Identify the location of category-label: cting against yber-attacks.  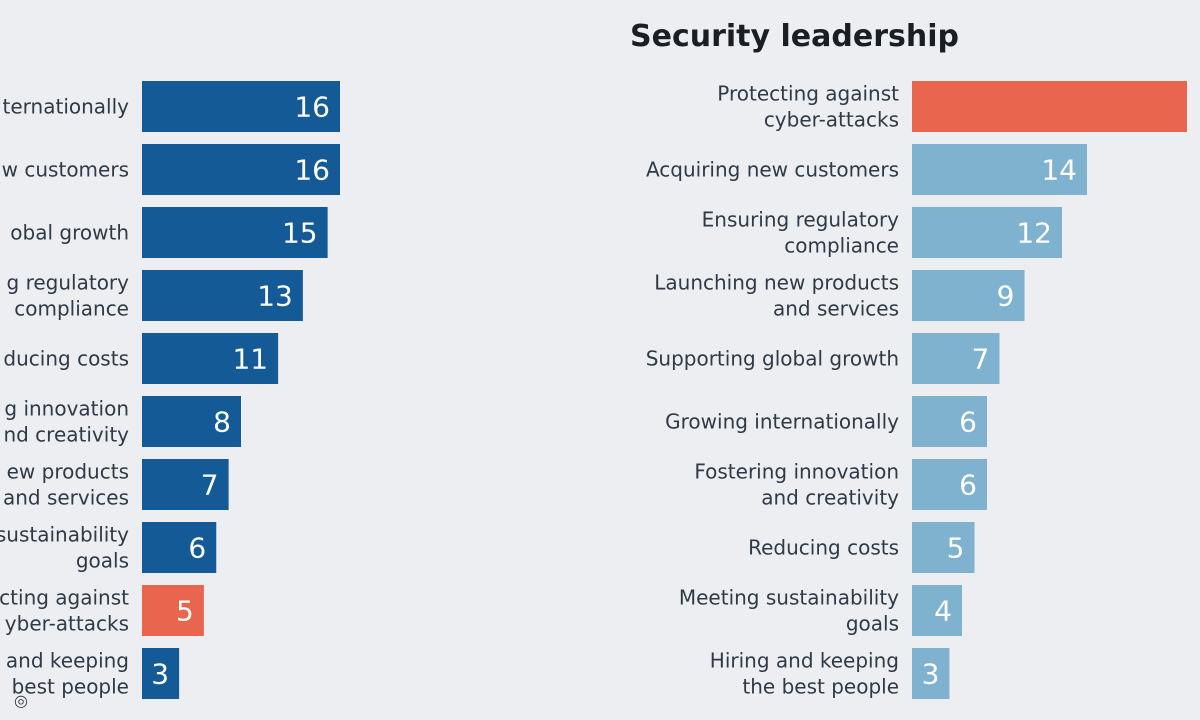
(64, 611).